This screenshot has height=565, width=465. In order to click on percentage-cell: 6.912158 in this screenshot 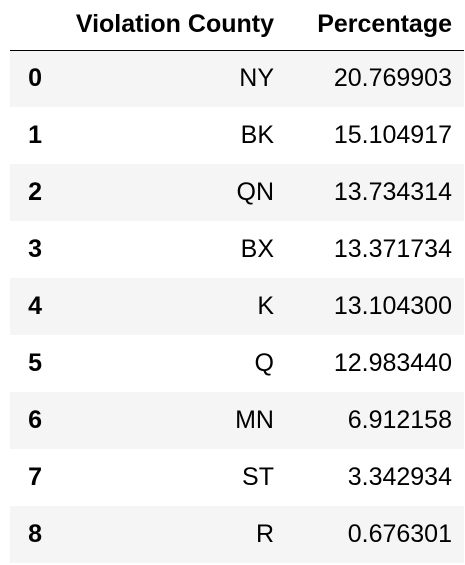, I will do `click(399, 420)`.